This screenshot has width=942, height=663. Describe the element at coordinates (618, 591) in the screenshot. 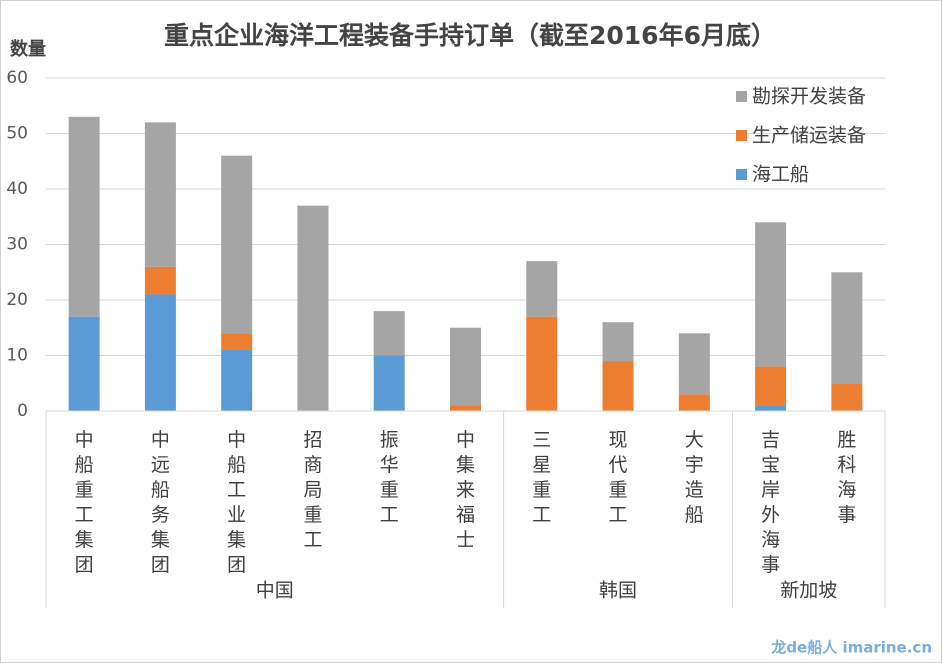

I see `group-label: 韩国` at that location.